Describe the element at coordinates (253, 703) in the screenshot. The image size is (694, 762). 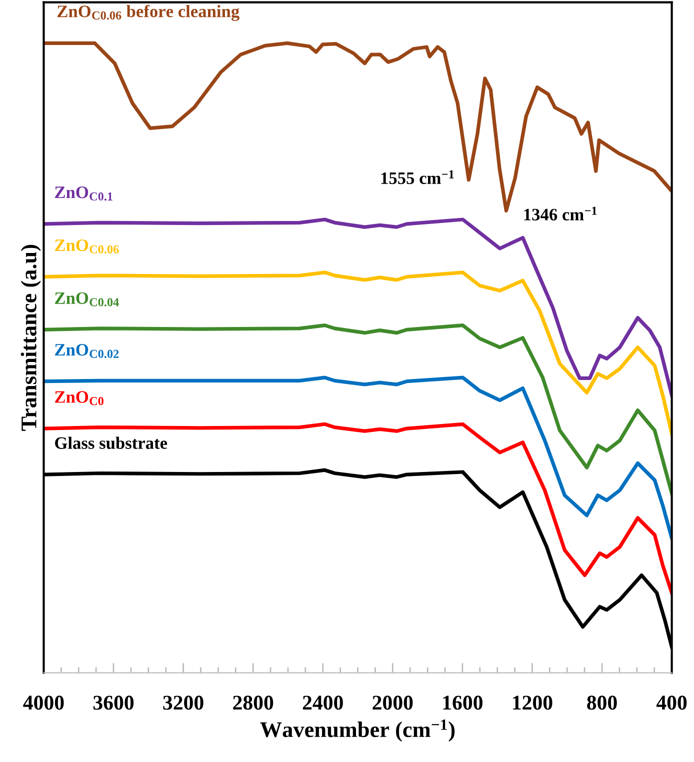
I see `x-tick-label: 2800` at that location.